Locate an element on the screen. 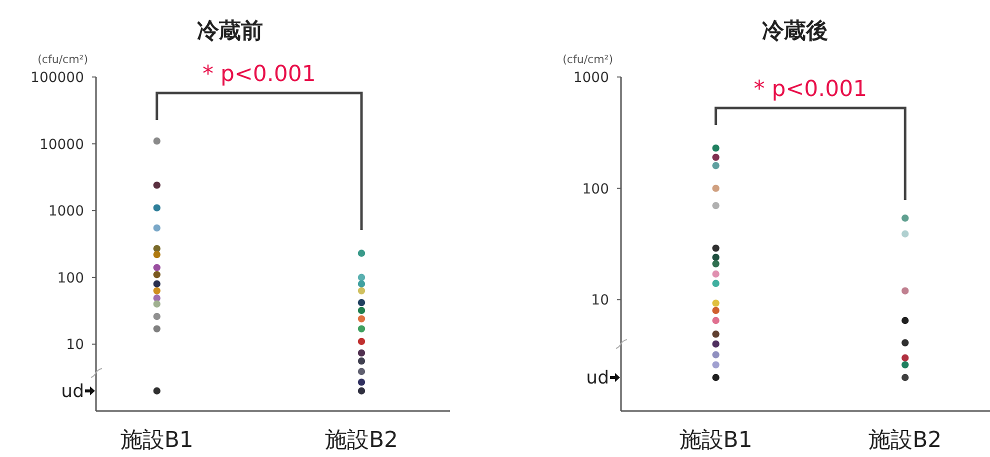  y-tick-label: 10000 is located at coordinates (61, 144).